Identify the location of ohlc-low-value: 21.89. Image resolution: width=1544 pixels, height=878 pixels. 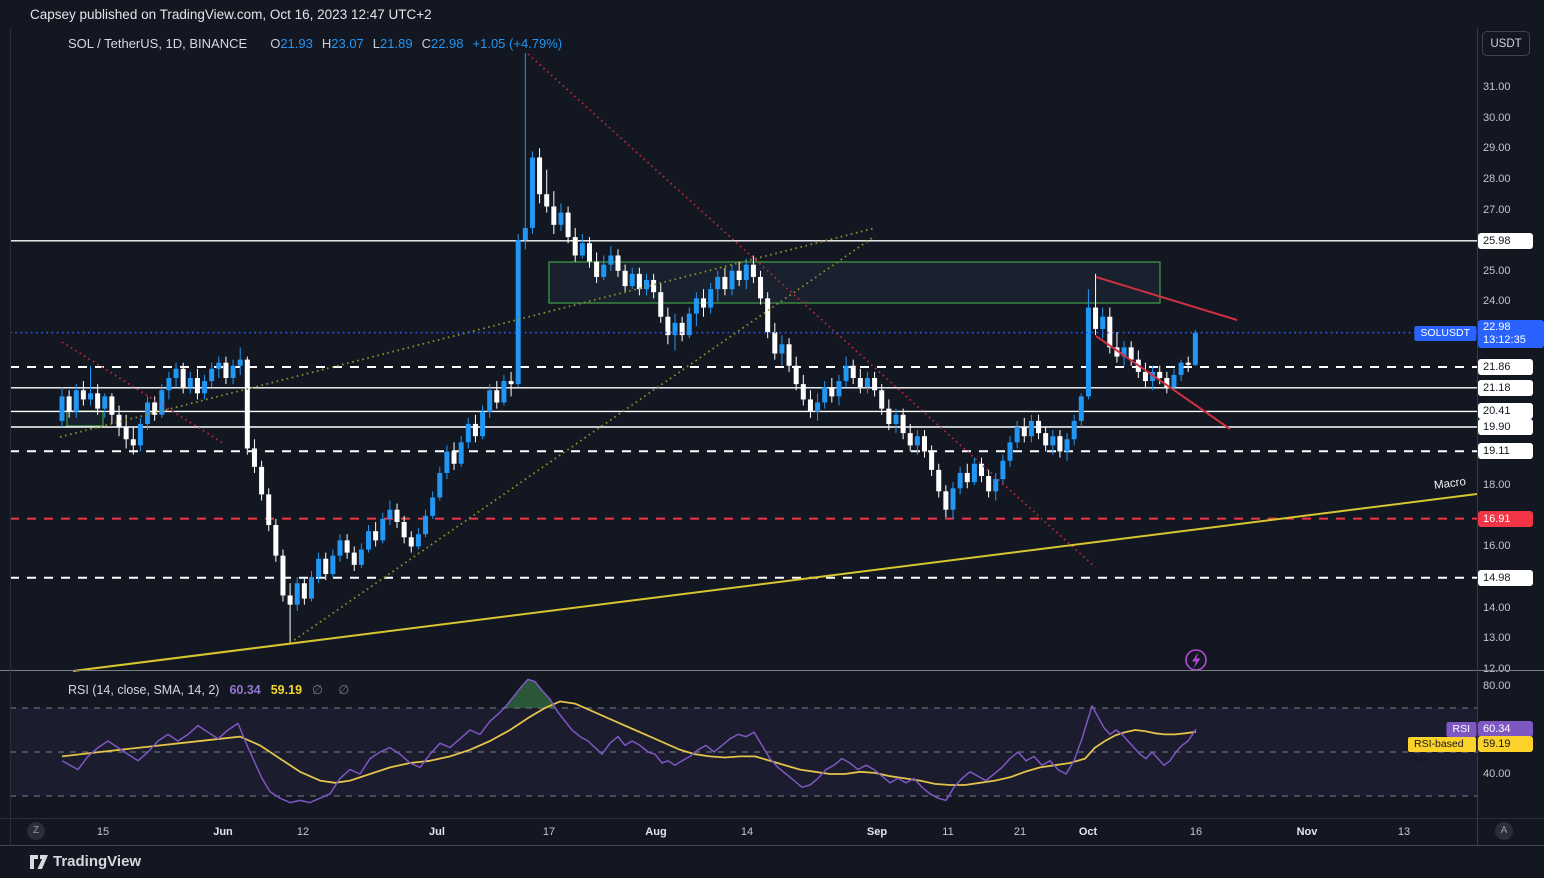
(396, 43).